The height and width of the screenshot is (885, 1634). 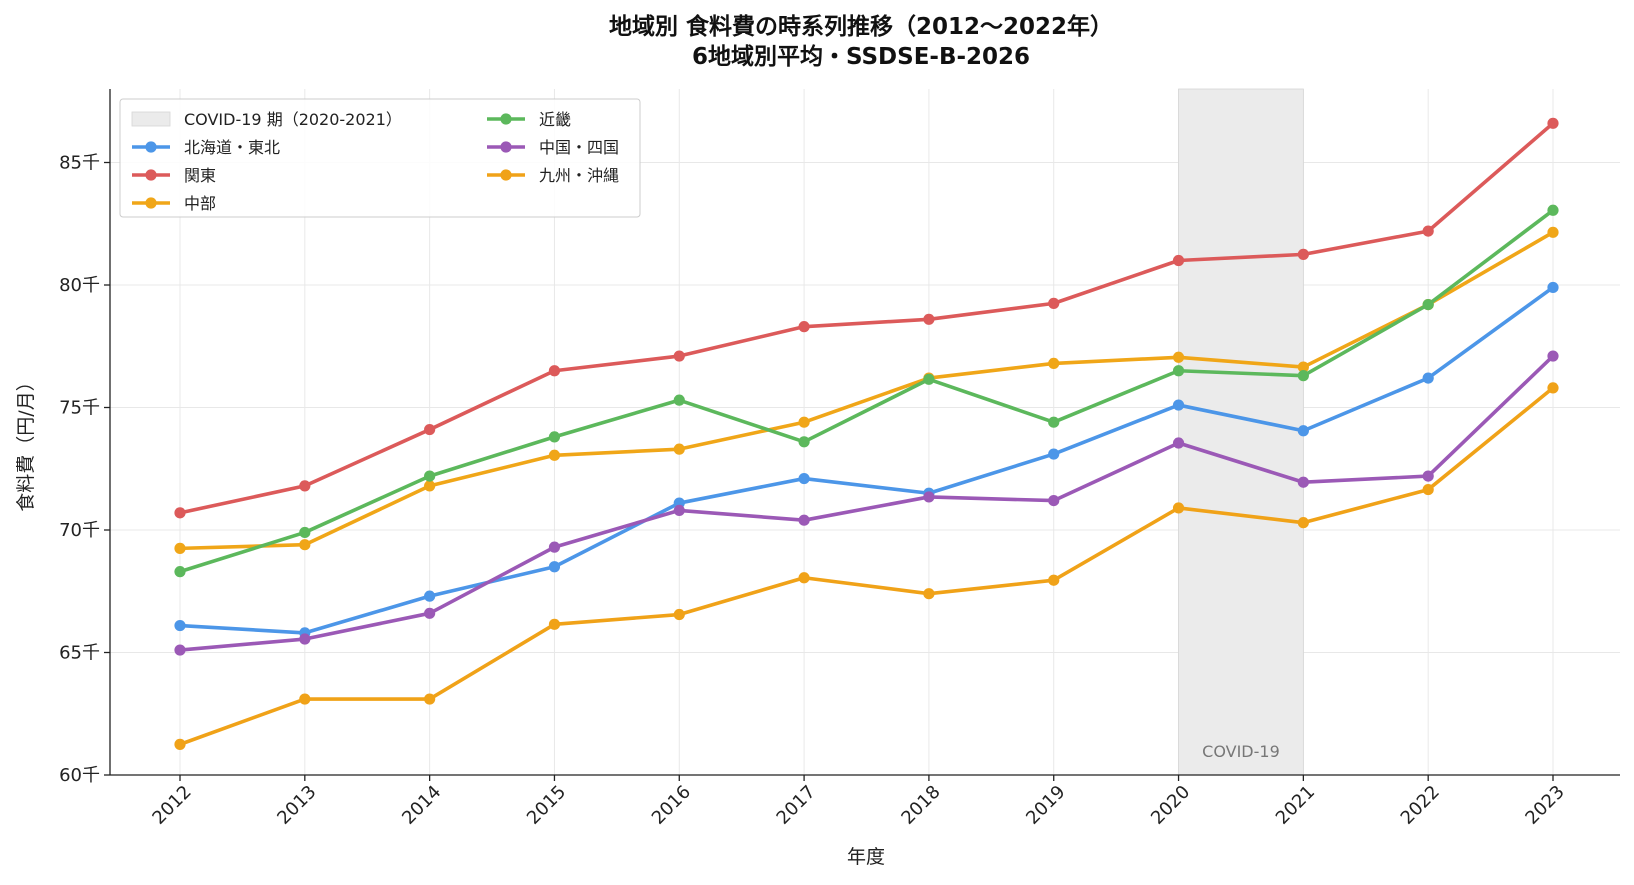 What do you see at coordinates (84, 469) in the screenshot?
I see `y-axis-ticks: 60千 65千 70千 75千 80千 85千` at bounding box center [84, 469].